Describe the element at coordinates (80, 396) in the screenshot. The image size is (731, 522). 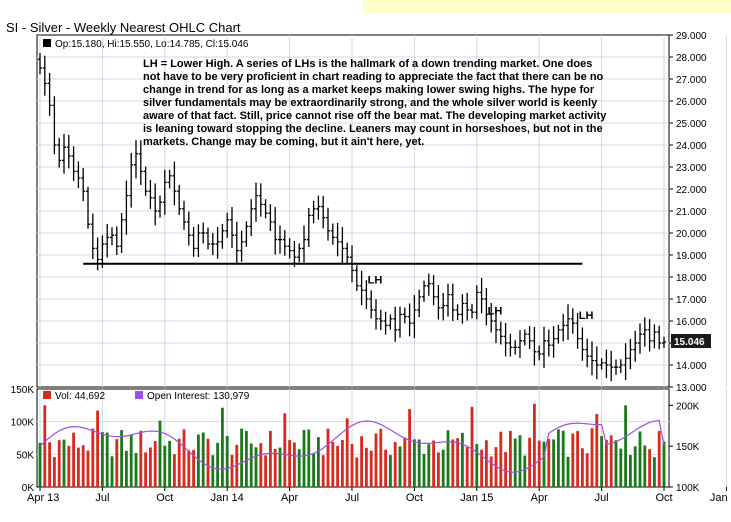
I see `volume-legend: Vol: 44,692` at that location.